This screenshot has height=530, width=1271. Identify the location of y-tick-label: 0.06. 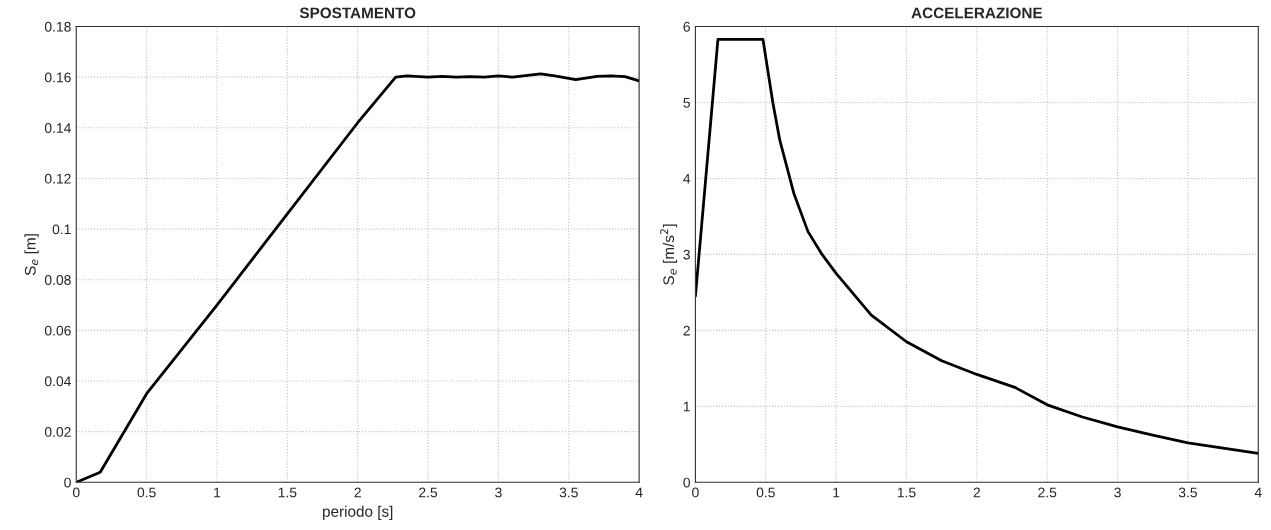
(57, 330).